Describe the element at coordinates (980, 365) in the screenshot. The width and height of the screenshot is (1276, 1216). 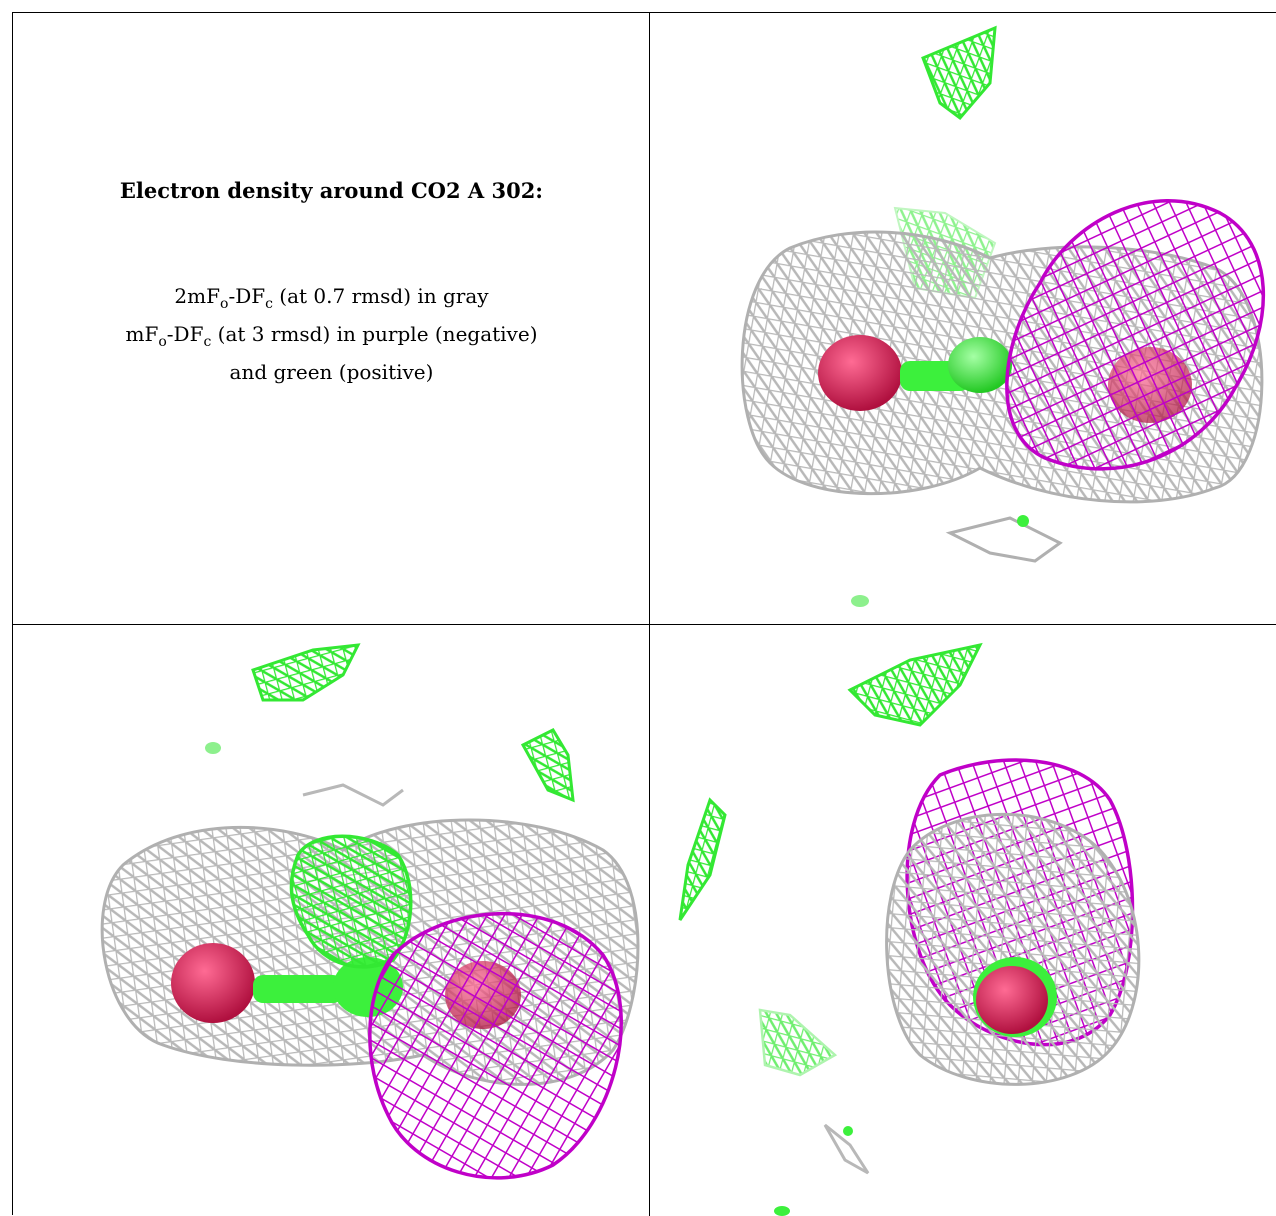
I see `carbon-atom` at that location.